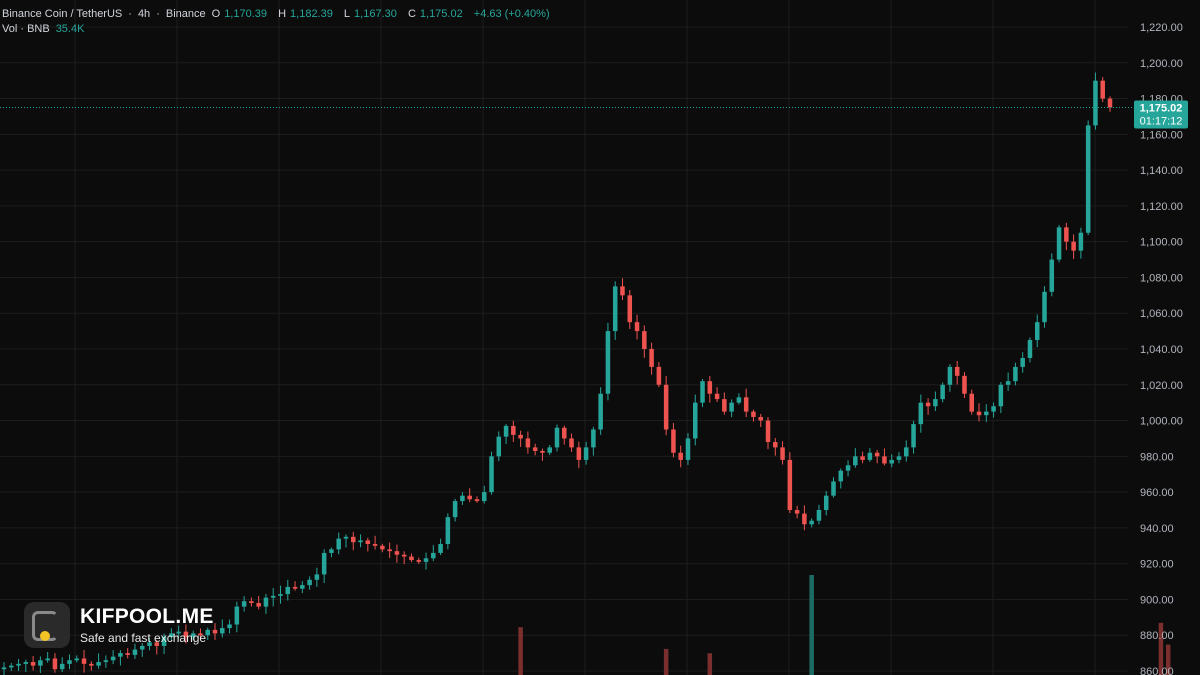 The image size is (1200, 675). I want to click on y-tick-label: 1,140.00, so click(1161, 171).